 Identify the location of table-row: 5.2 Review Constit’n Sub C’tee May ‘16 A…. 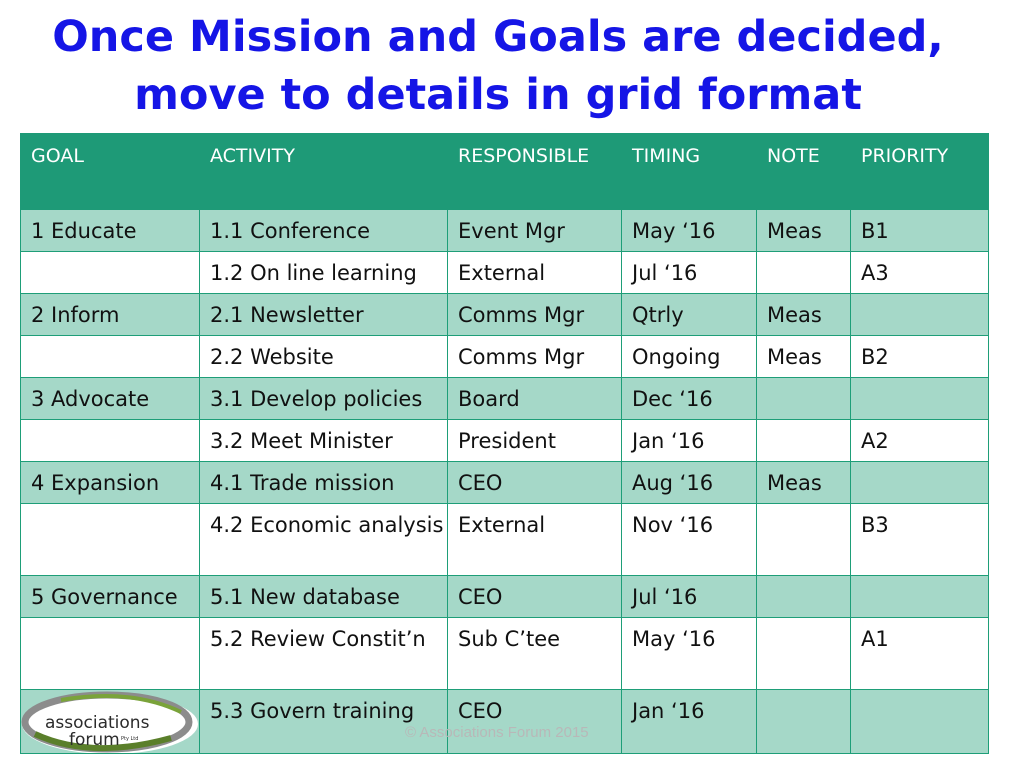
(504, 653).